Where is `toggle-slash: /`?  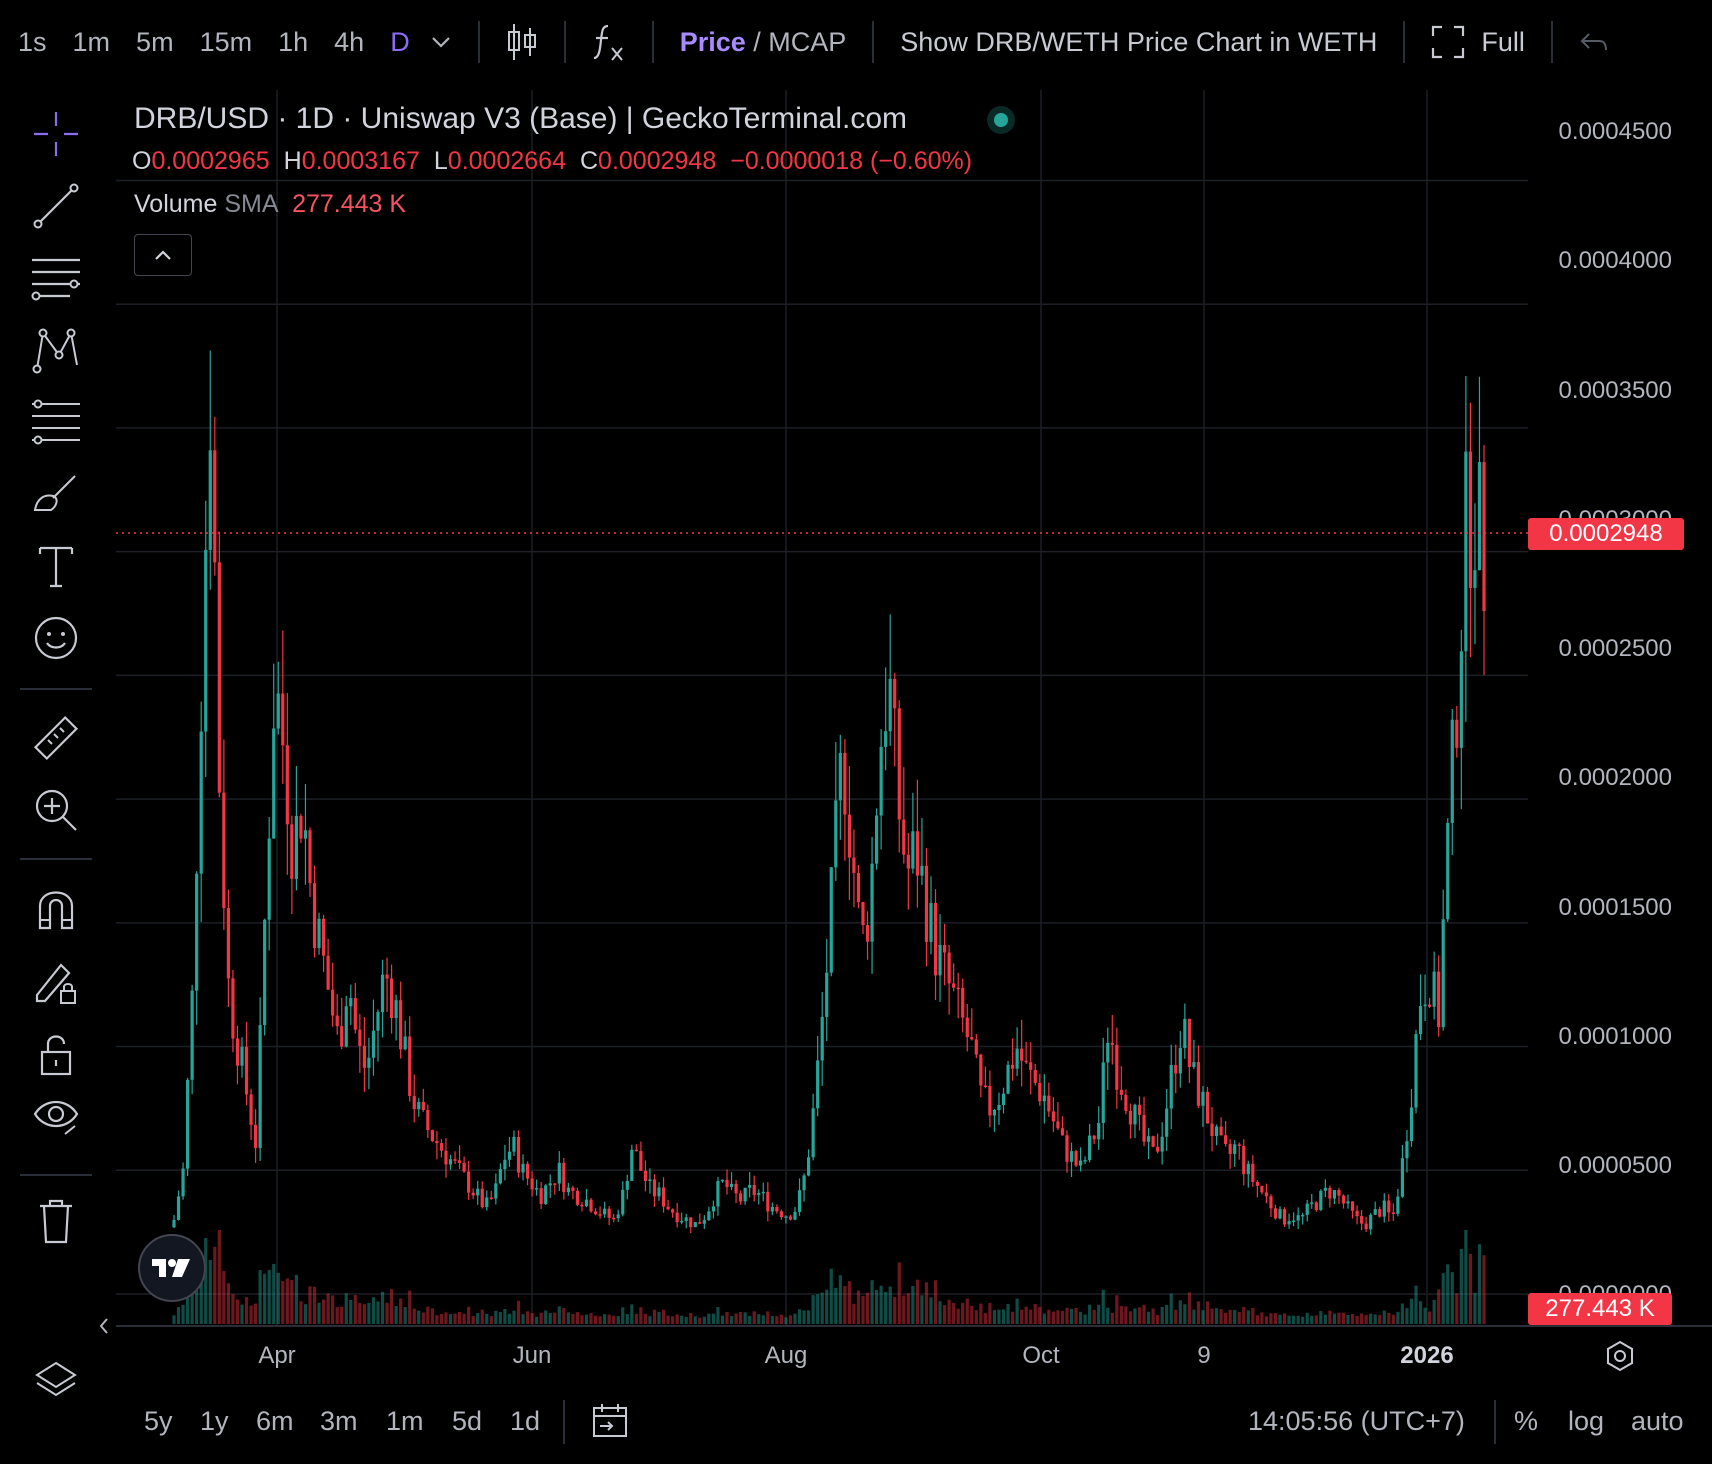
toggle-slash: / is located at coordinates (757, 41).